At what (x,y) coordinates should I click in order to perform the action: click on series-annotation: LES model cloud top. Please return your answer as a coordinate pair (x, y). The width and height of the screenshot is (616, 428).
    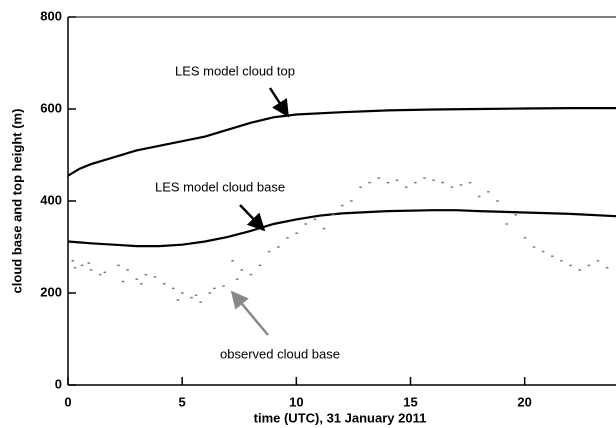
    Looking at the image, I should click on (235, 70).